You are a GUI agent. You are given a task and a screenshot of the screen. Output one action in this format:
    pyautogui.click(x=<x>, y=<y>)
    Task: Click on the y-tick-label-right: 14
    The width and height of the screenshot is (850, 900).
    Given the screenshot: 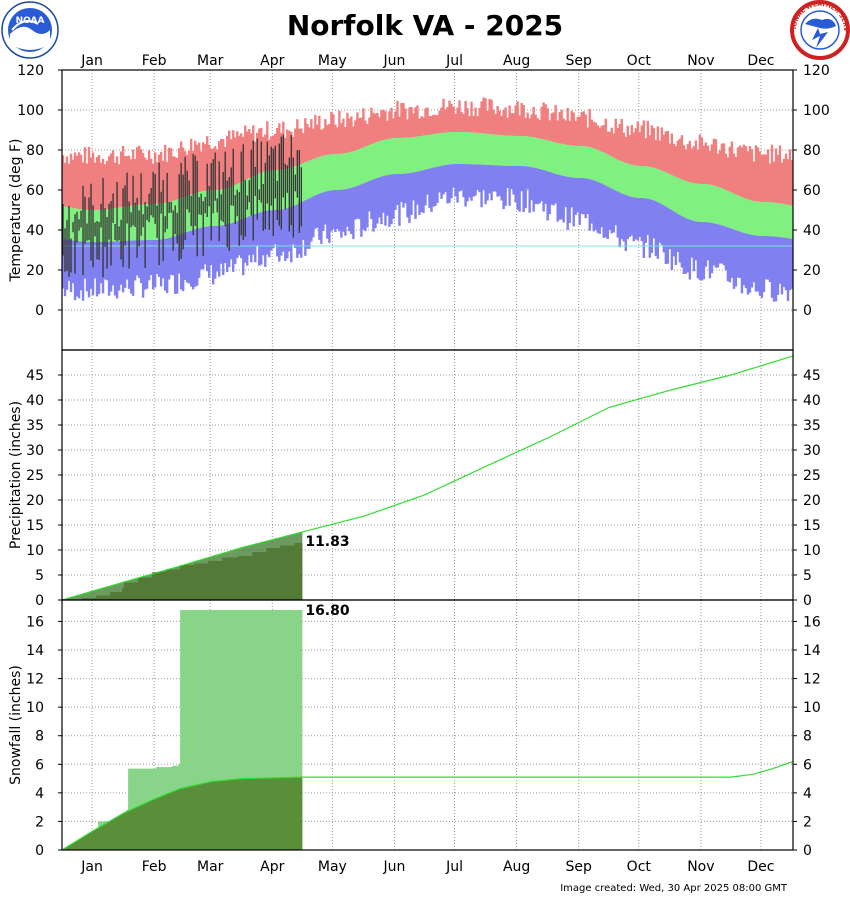 What is the action you would take?
    pyautogui.click(x=812, y=651)
    